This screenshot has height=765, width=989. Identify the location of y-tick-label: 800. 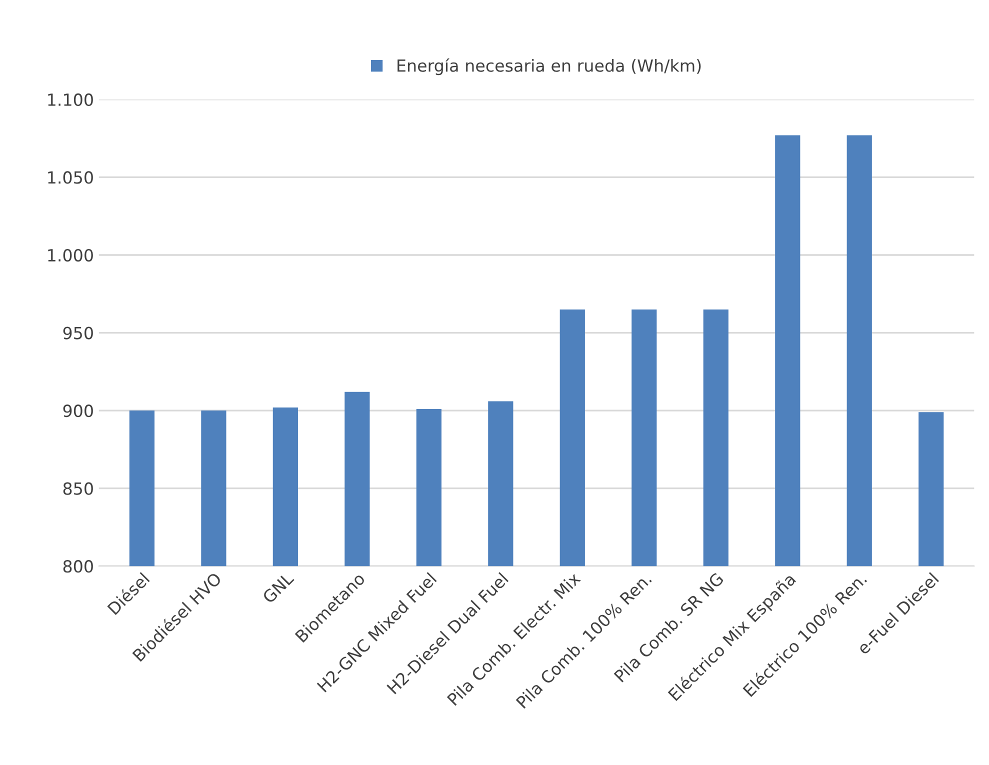
(78, 566).